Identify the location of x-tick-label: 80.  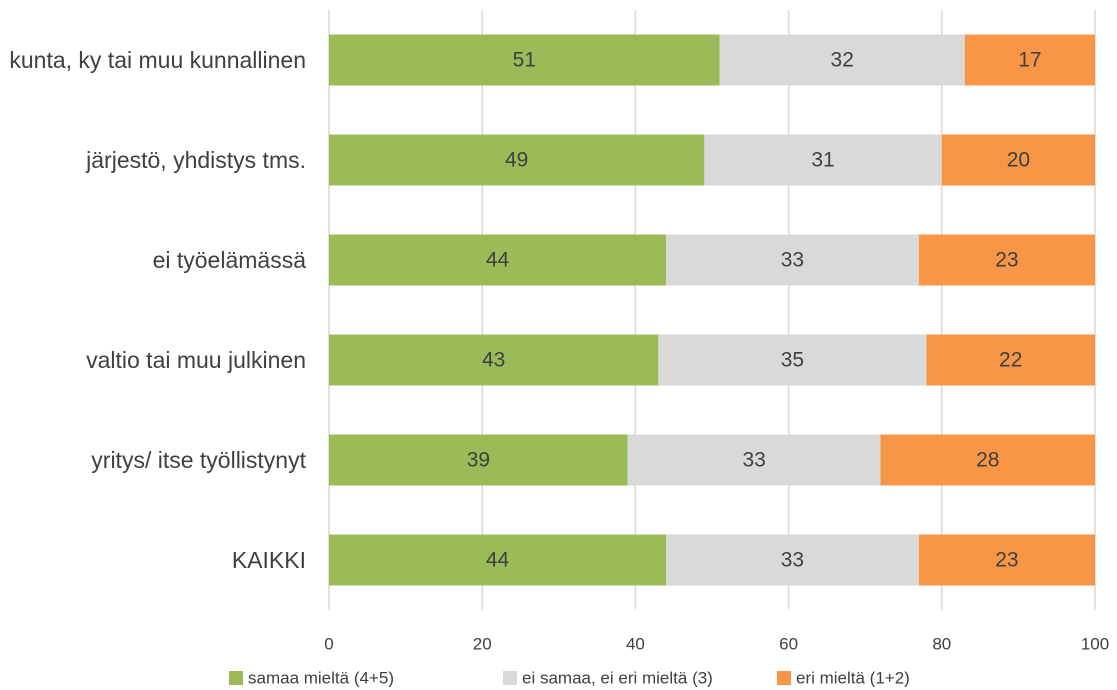
(941, 643).